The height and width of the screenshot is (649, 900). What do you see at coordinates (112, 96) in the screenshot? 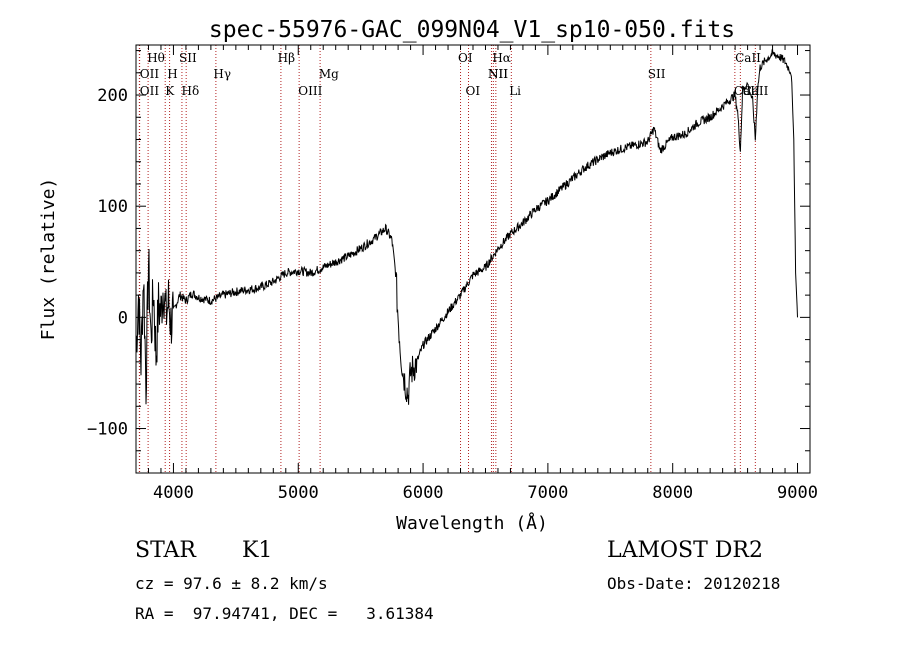
I see `y-tick-label: 200` at bounding box center [112, 96].